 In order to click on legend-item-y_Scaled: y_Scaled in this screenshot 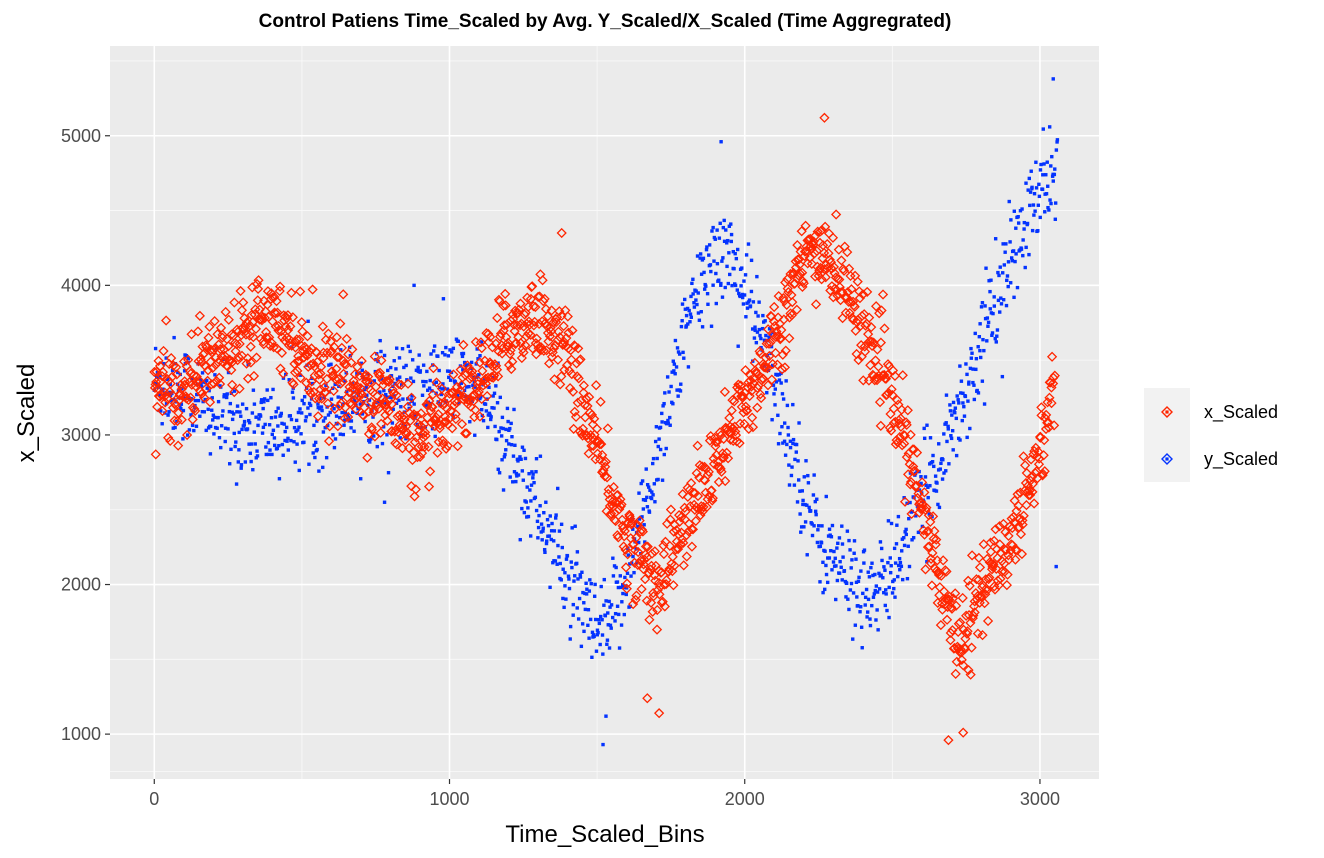, I will do `click(1219, 459)`.